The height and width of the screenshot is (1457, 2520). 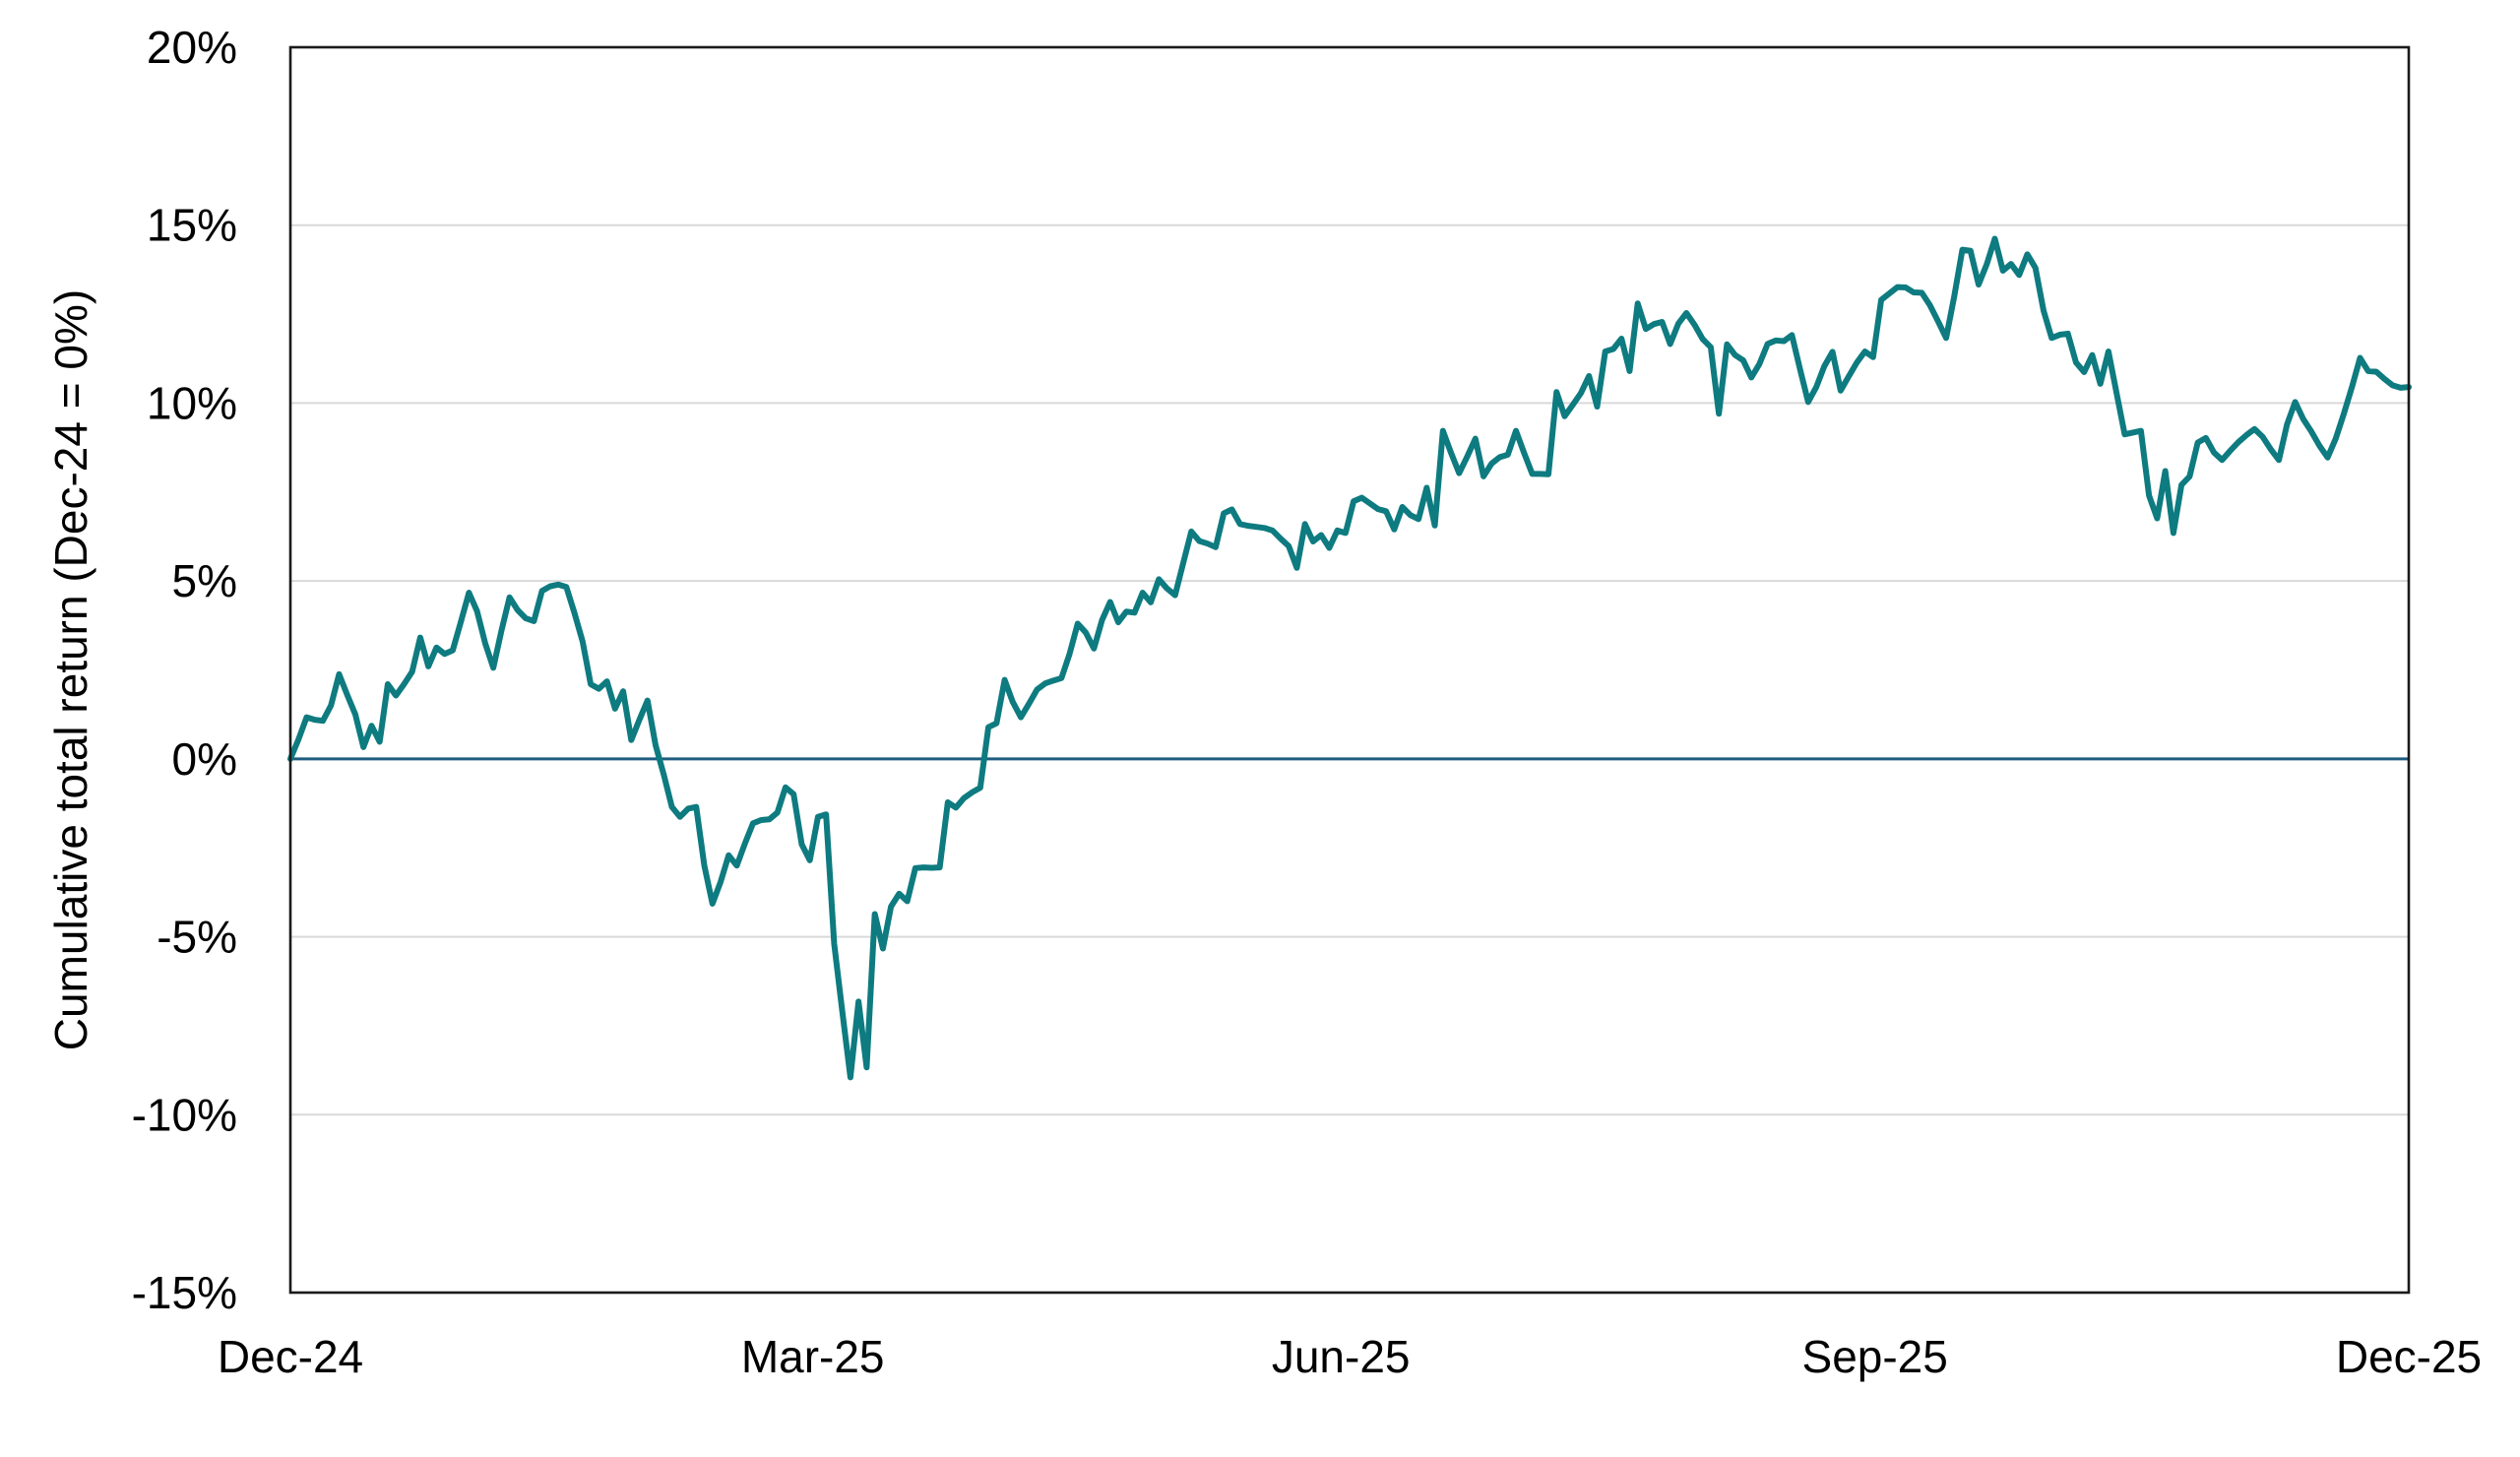 I want to click on y-axis-title: Cumulative total return (Dec-24 = 0%), so click(x=70, y=669).